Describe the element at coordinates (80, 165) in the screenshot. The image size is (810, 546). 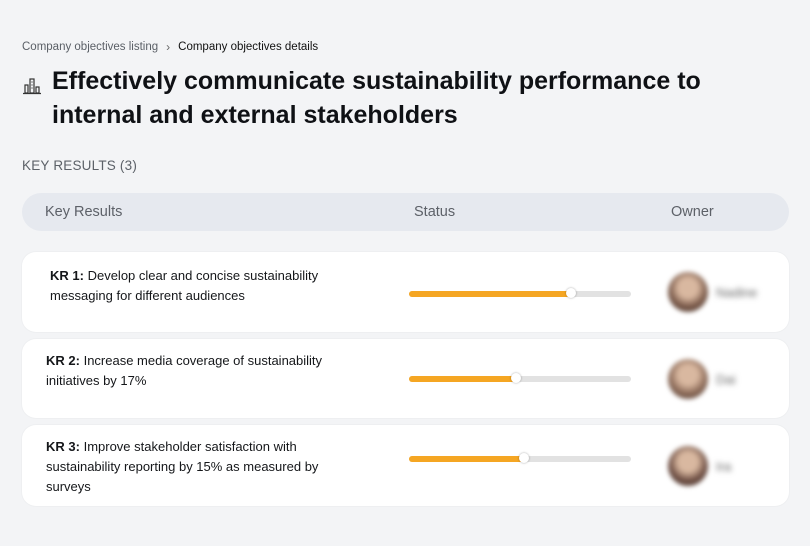
I see `key-results-count-label: KEY RESULTS (3)` at that location.